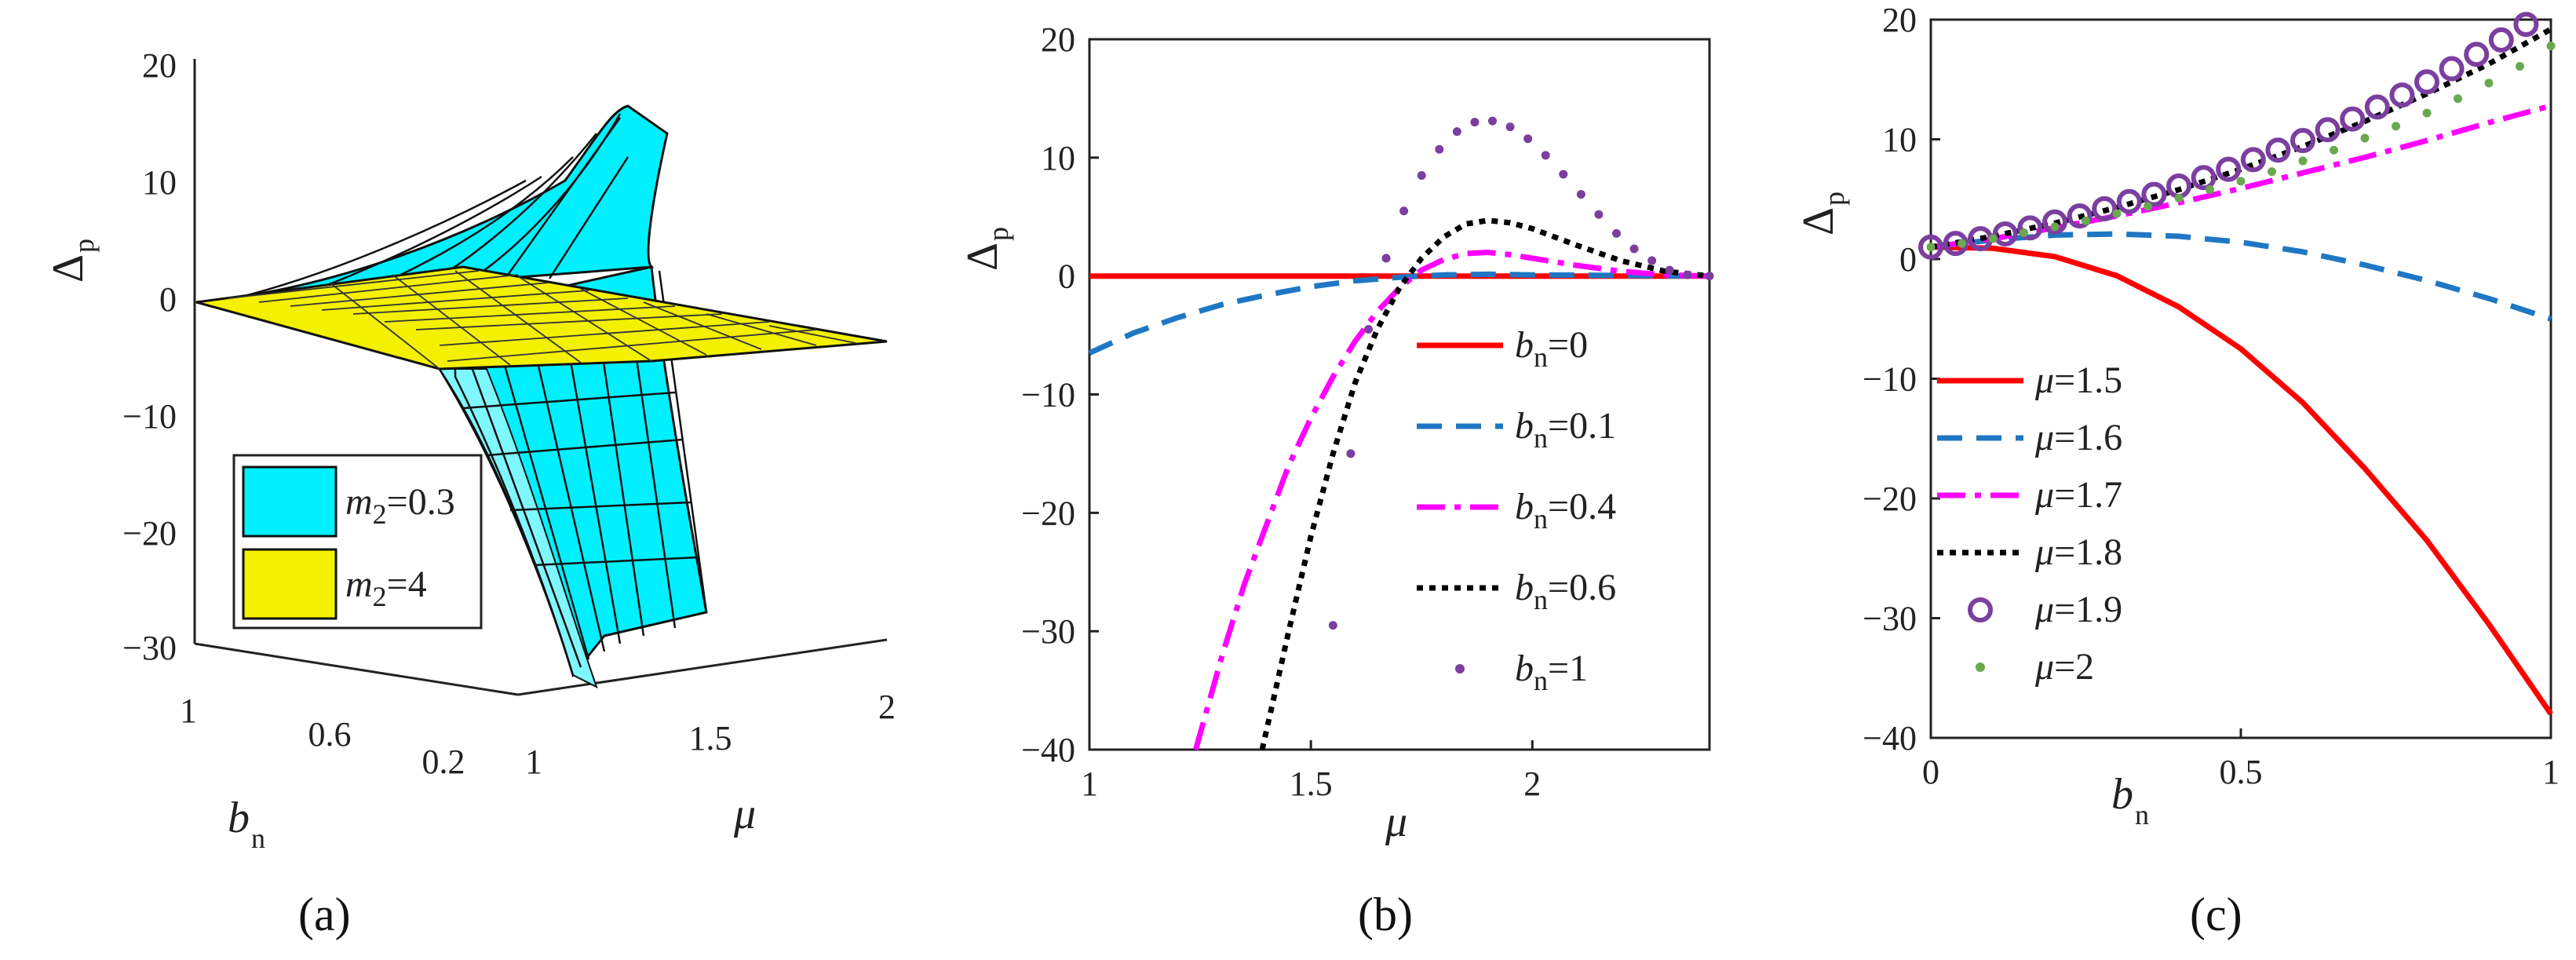 The image size is (2576, 960). I want to click on y-axis-label-b: Δ p, so click(986, 249).